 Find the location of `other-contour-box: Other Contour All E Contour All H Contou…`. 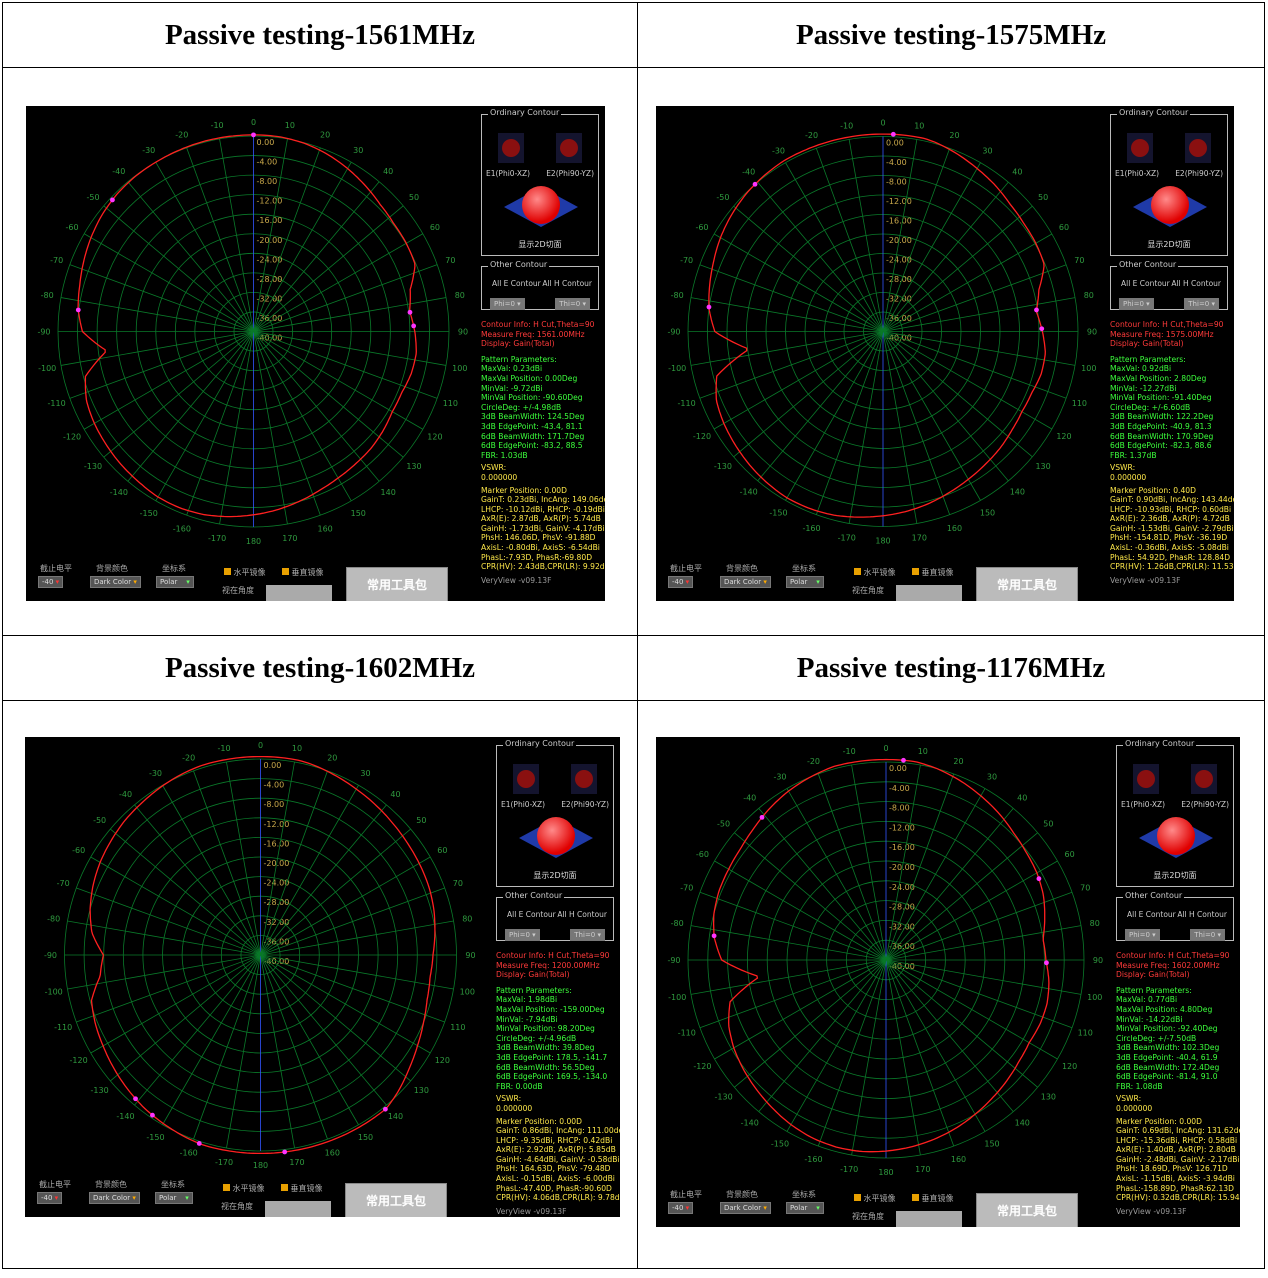

other-contour-box: Other Contour All E Contour All H Contou… is located at coordinates (1175, 916).